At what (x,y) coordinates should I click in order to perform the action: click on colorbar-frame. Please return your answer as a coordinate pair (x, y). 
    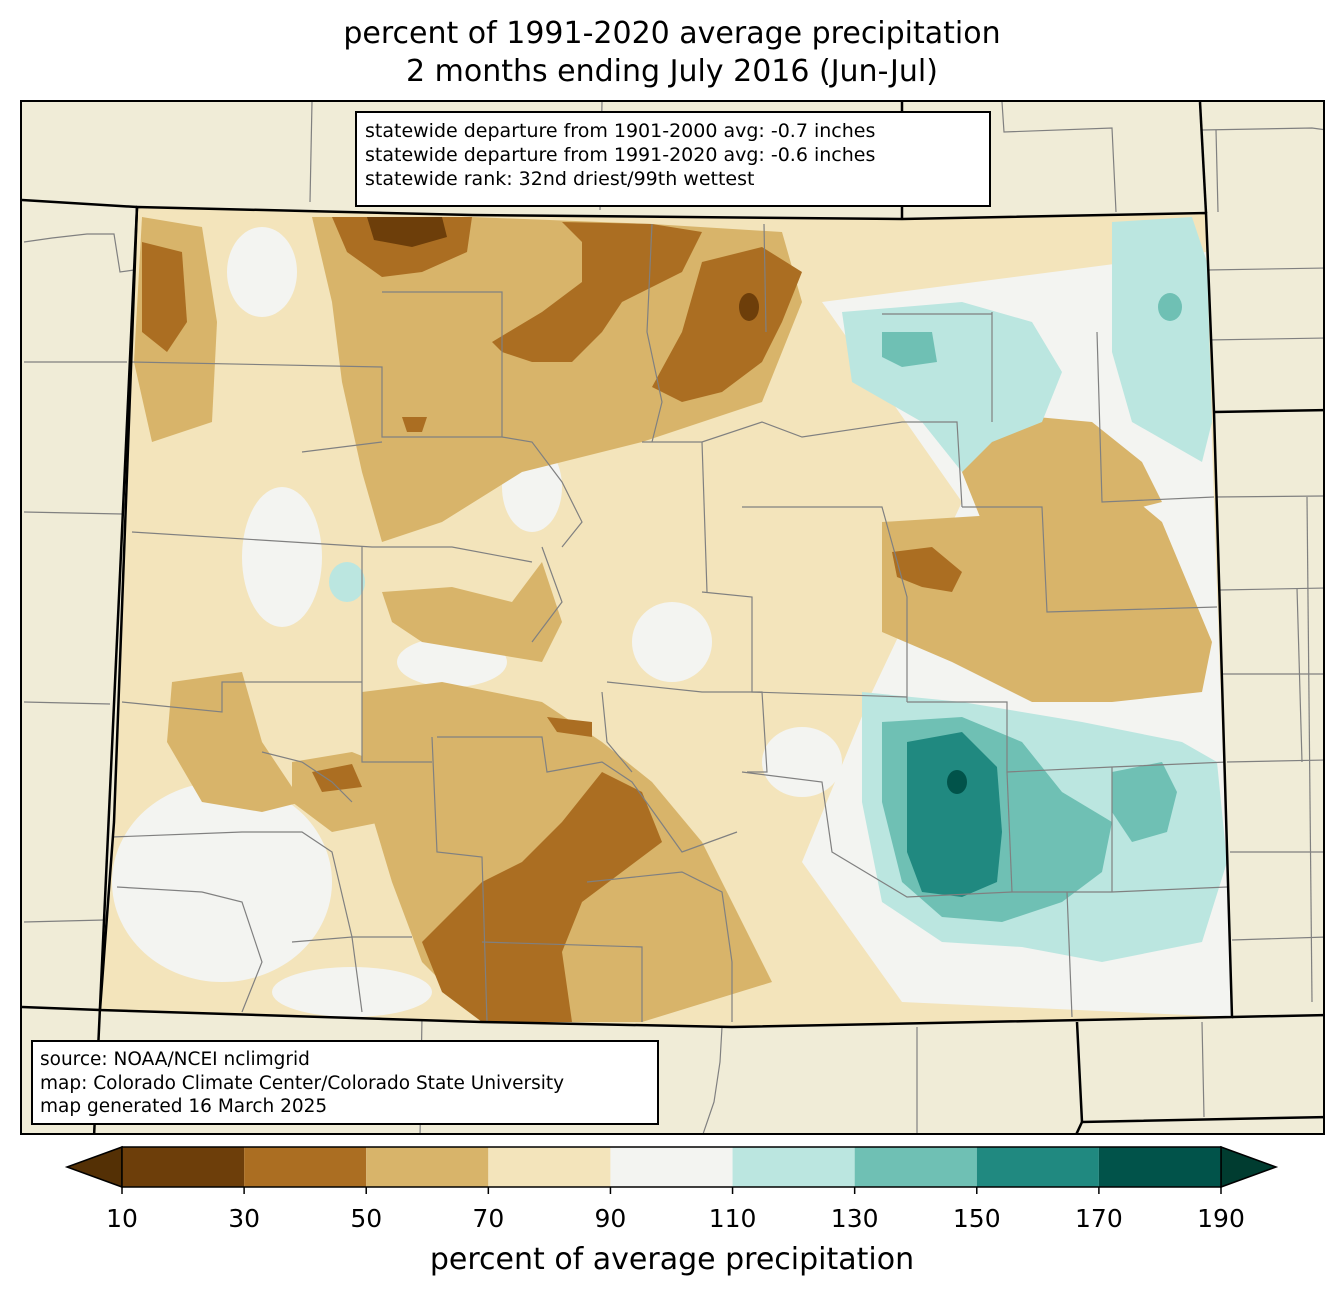
    Looking at the image, I should click on (671, 1167).